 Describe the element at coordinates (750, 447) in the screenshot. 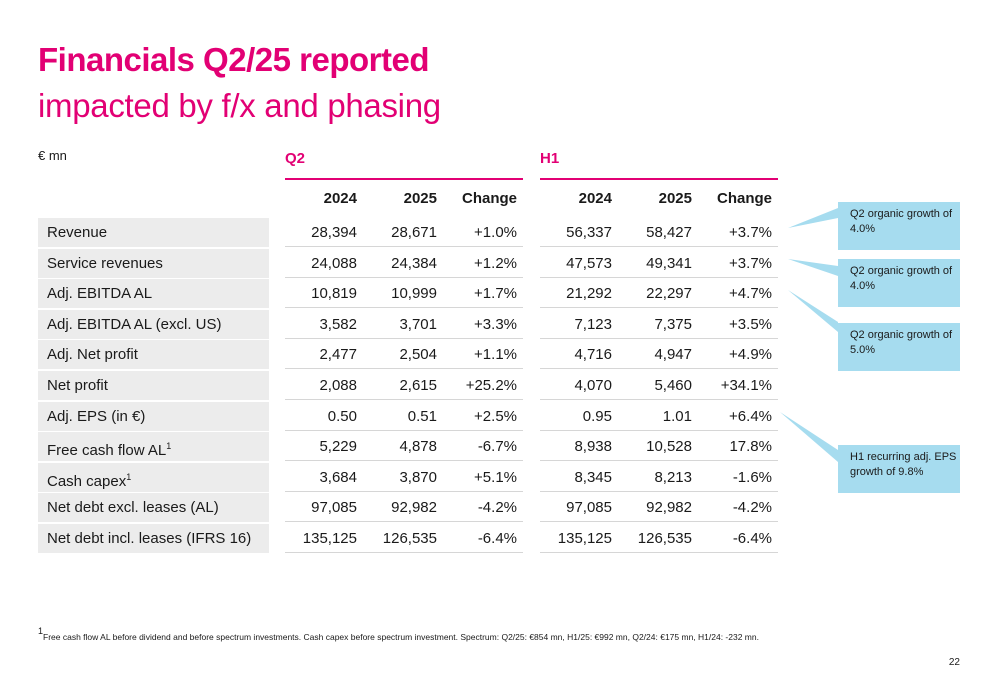

I see `value-change-h1: 17.8%` at that location.